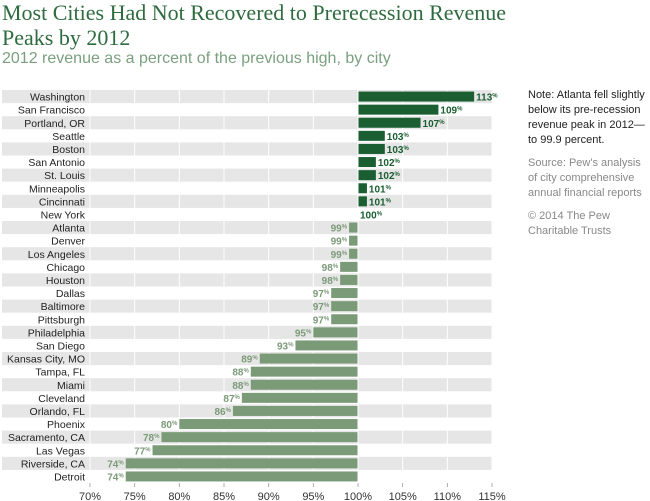 Image resolution: width=650 pixels, height=501 pixels. Describe the element at coordinates (71, 386) in the screenshot. I see `category-label: Miami` at that location.